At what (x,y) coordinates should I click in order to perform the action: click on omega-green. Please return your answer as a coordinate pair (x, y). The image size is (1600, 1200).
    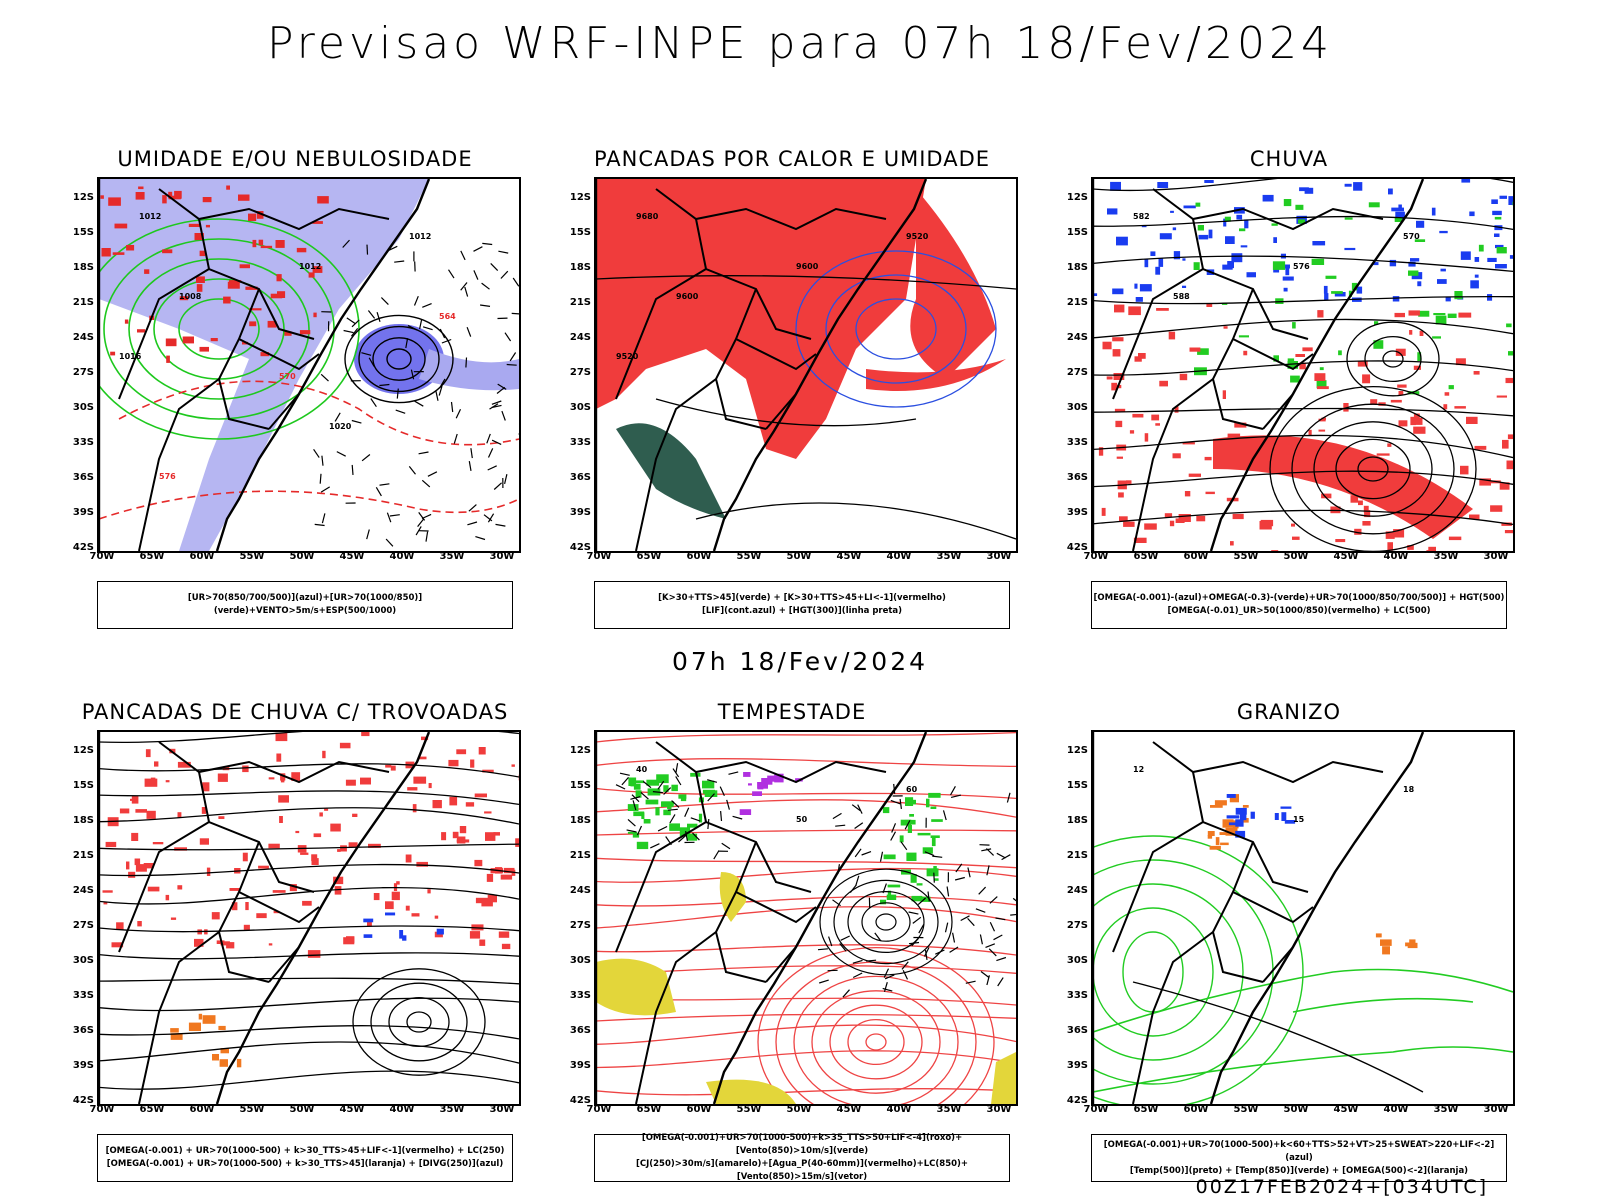
    Looking at the image, I should click on (1291, 361).